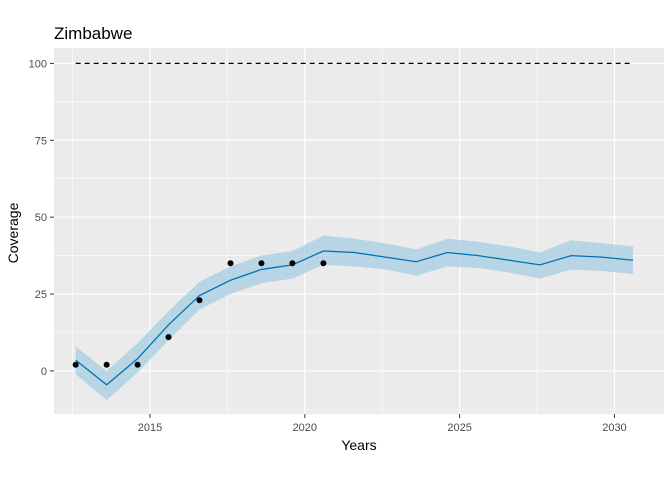 This screenshot has width=672, height=480. Describe the element at coordinates (199, 314) in the screenshot. I see `observed-points-layer` at that location.